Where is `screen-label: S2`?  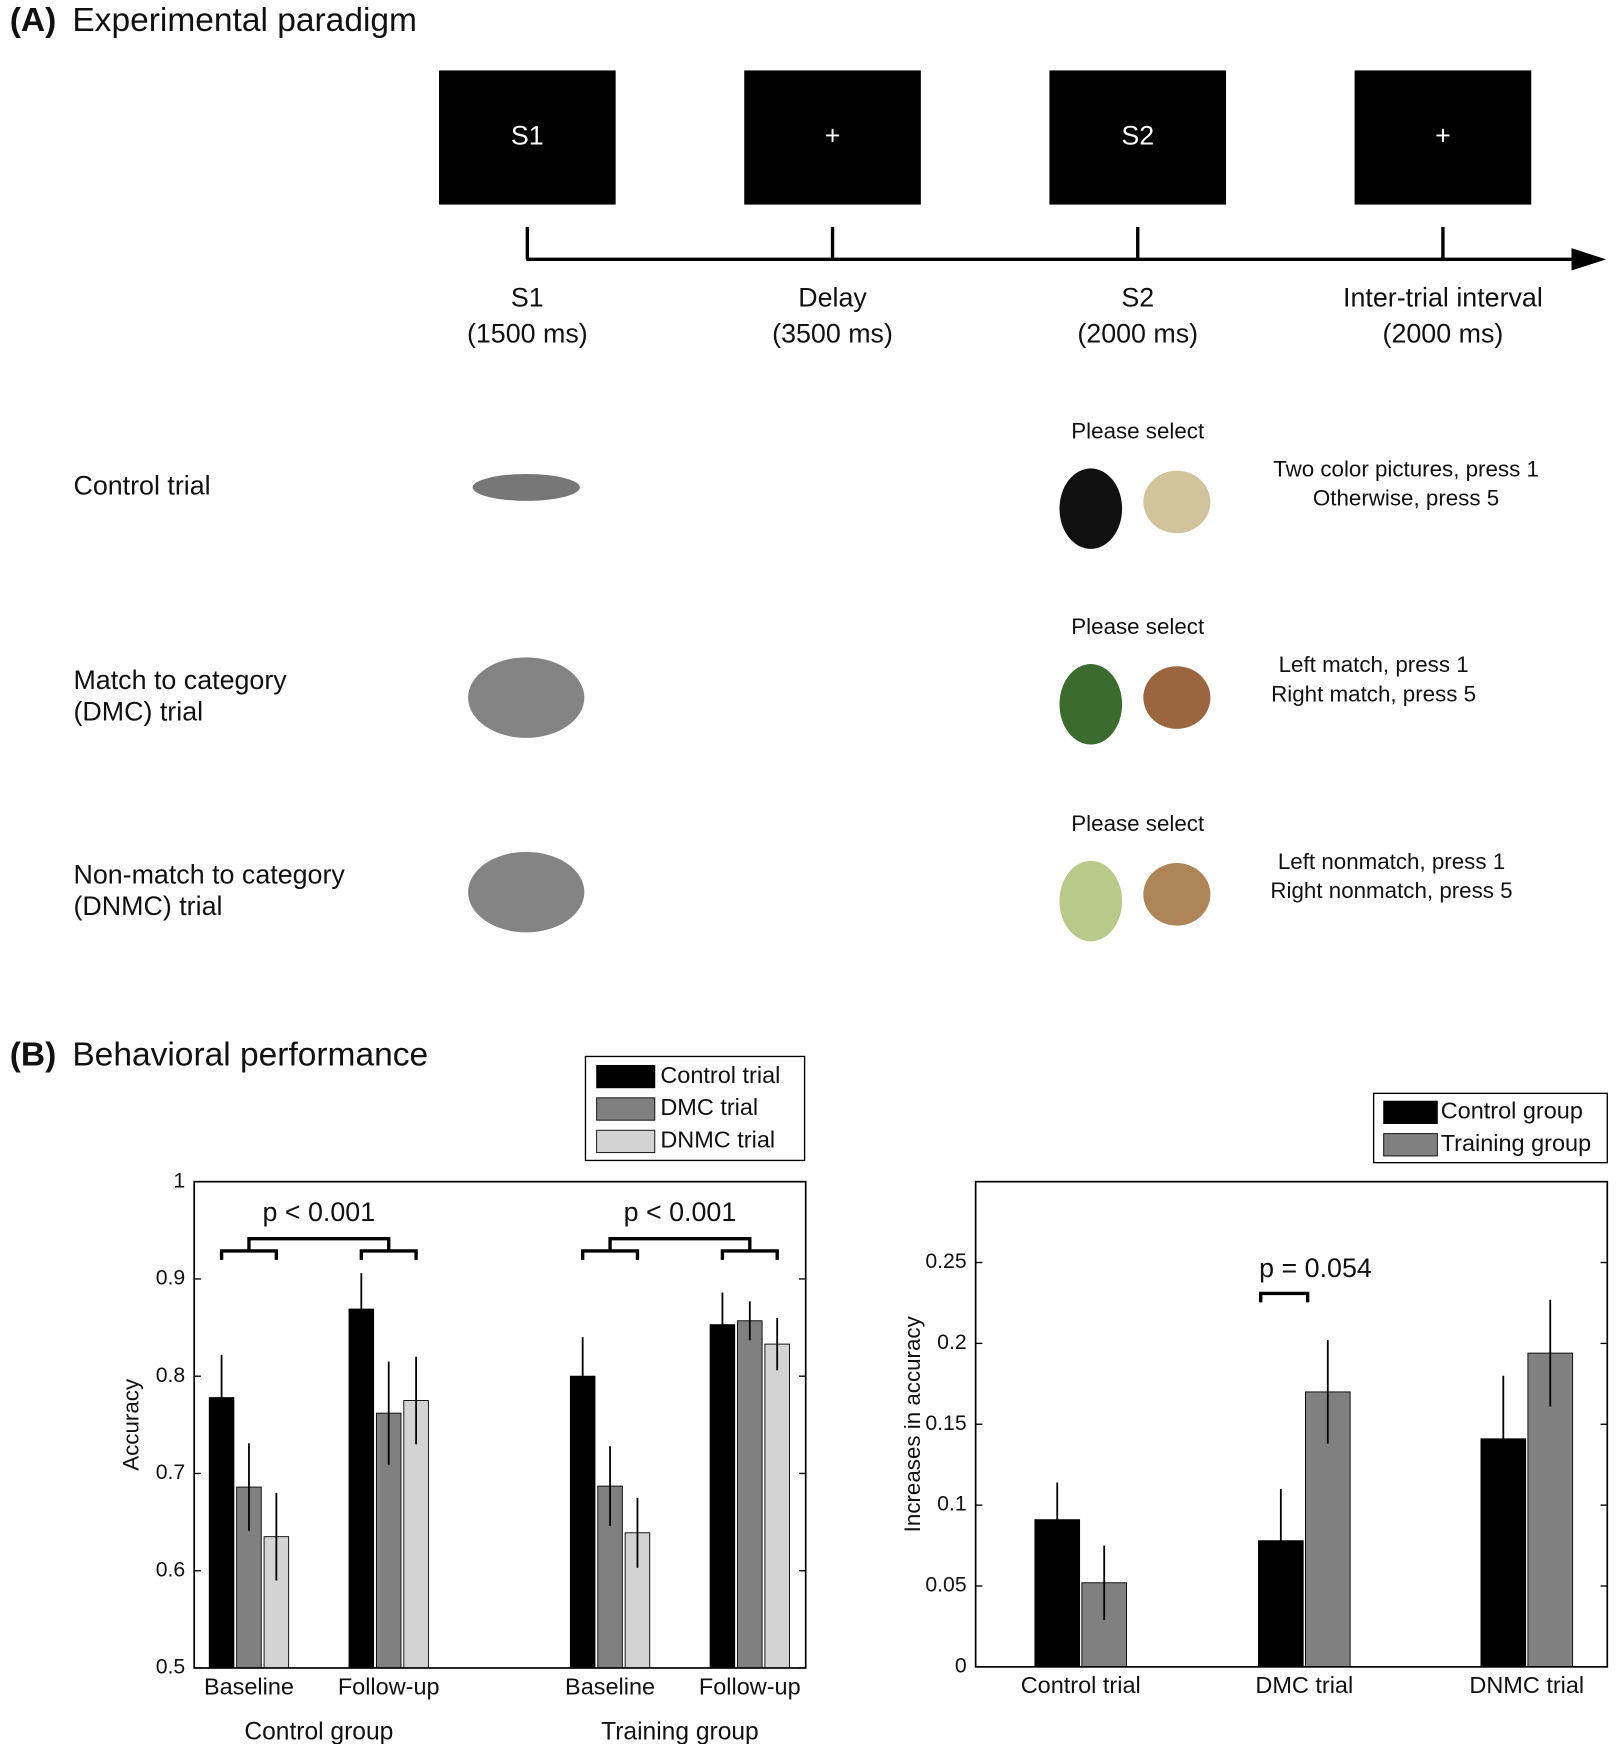
screen-label: S2 is located at coordinates (1137, 136).